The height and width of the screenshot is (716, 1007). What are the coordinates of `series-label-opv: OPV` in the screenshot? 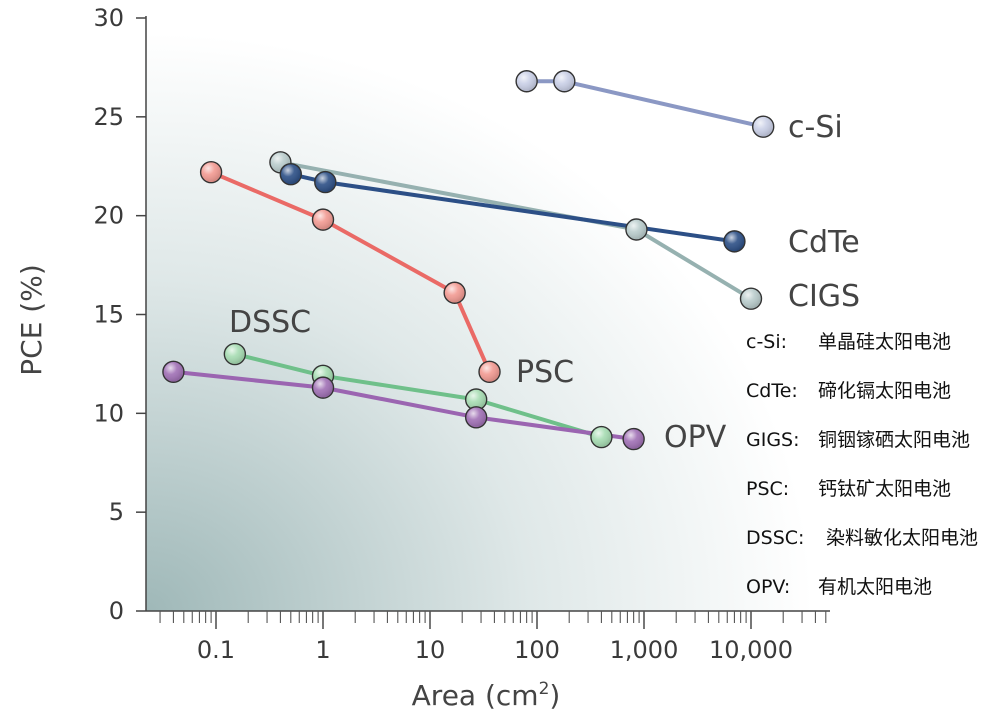 It's located at (695, 437).